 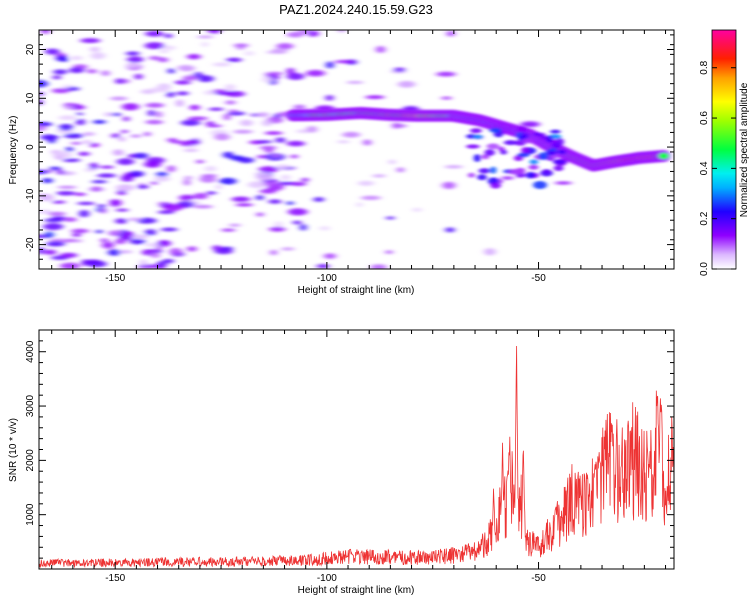 I want to click on spectrogram-x-tick-label: -50, so click(x=538, y=278).